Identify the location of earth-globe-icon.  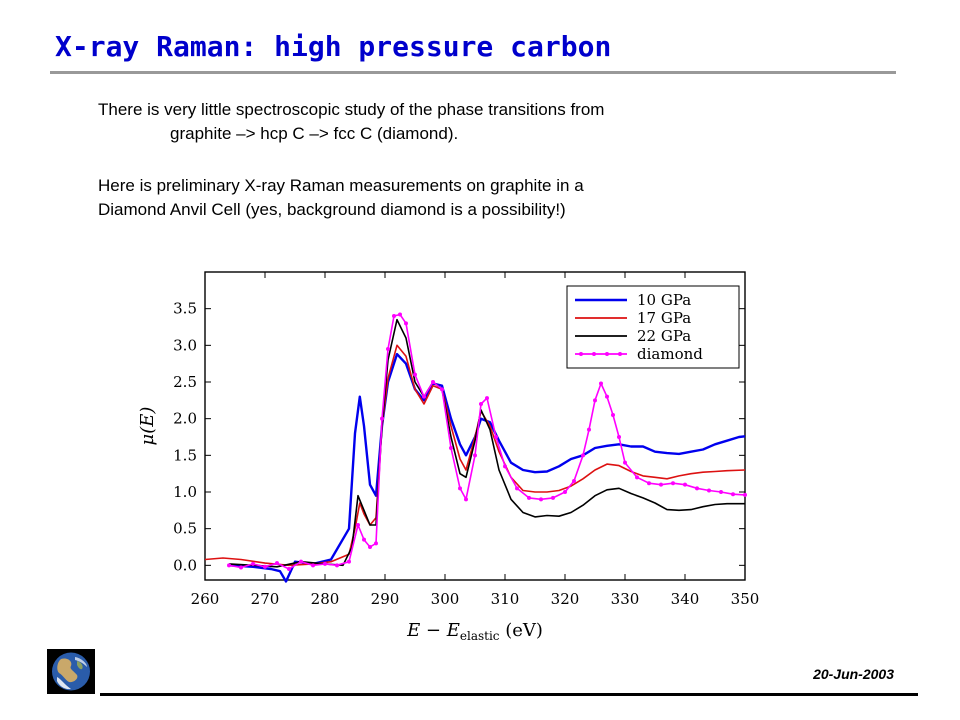
(71, 671).